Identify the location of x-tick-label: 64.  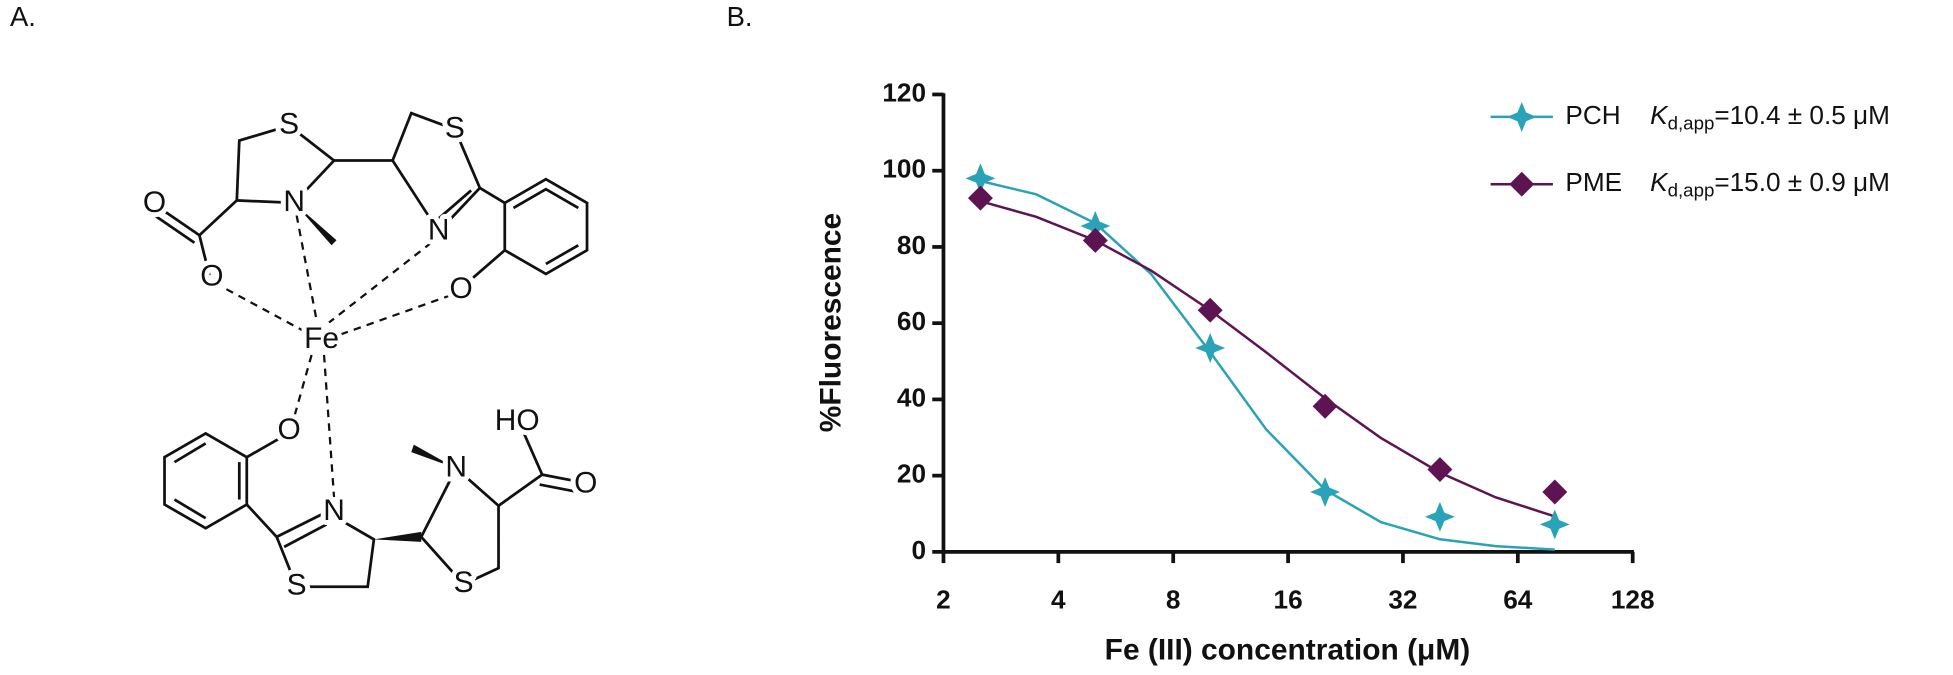
(1518, 600).